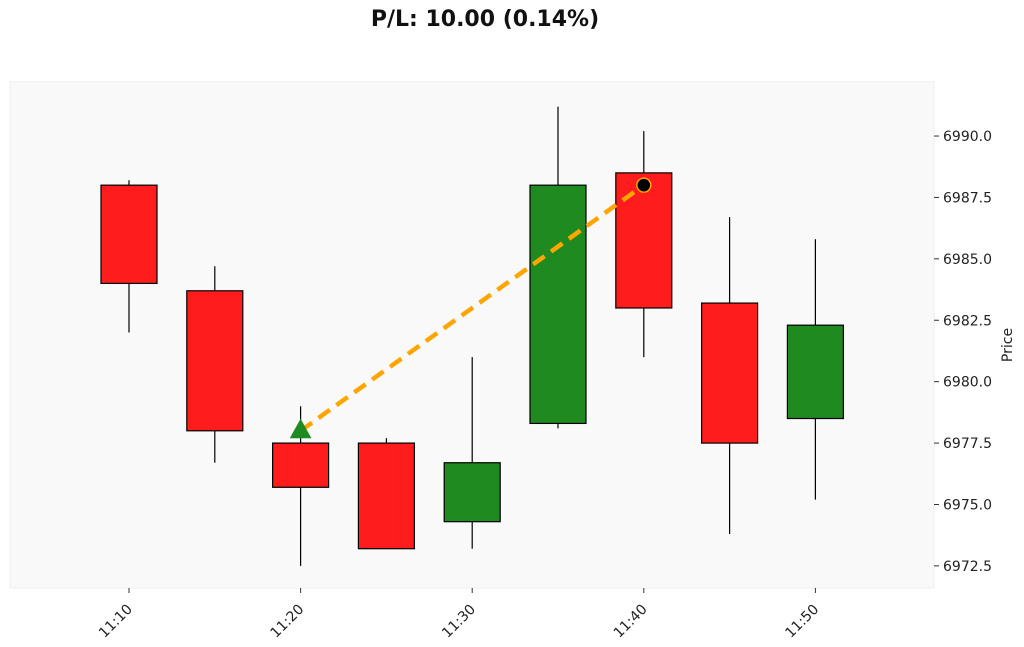 Image resolution: width=1024 pixels, height=647 pixels. What do you see at coordinates (967, 260) in the screenshot?
I see `y-tick-label: 6985.0` at bounding box center [967, 260].